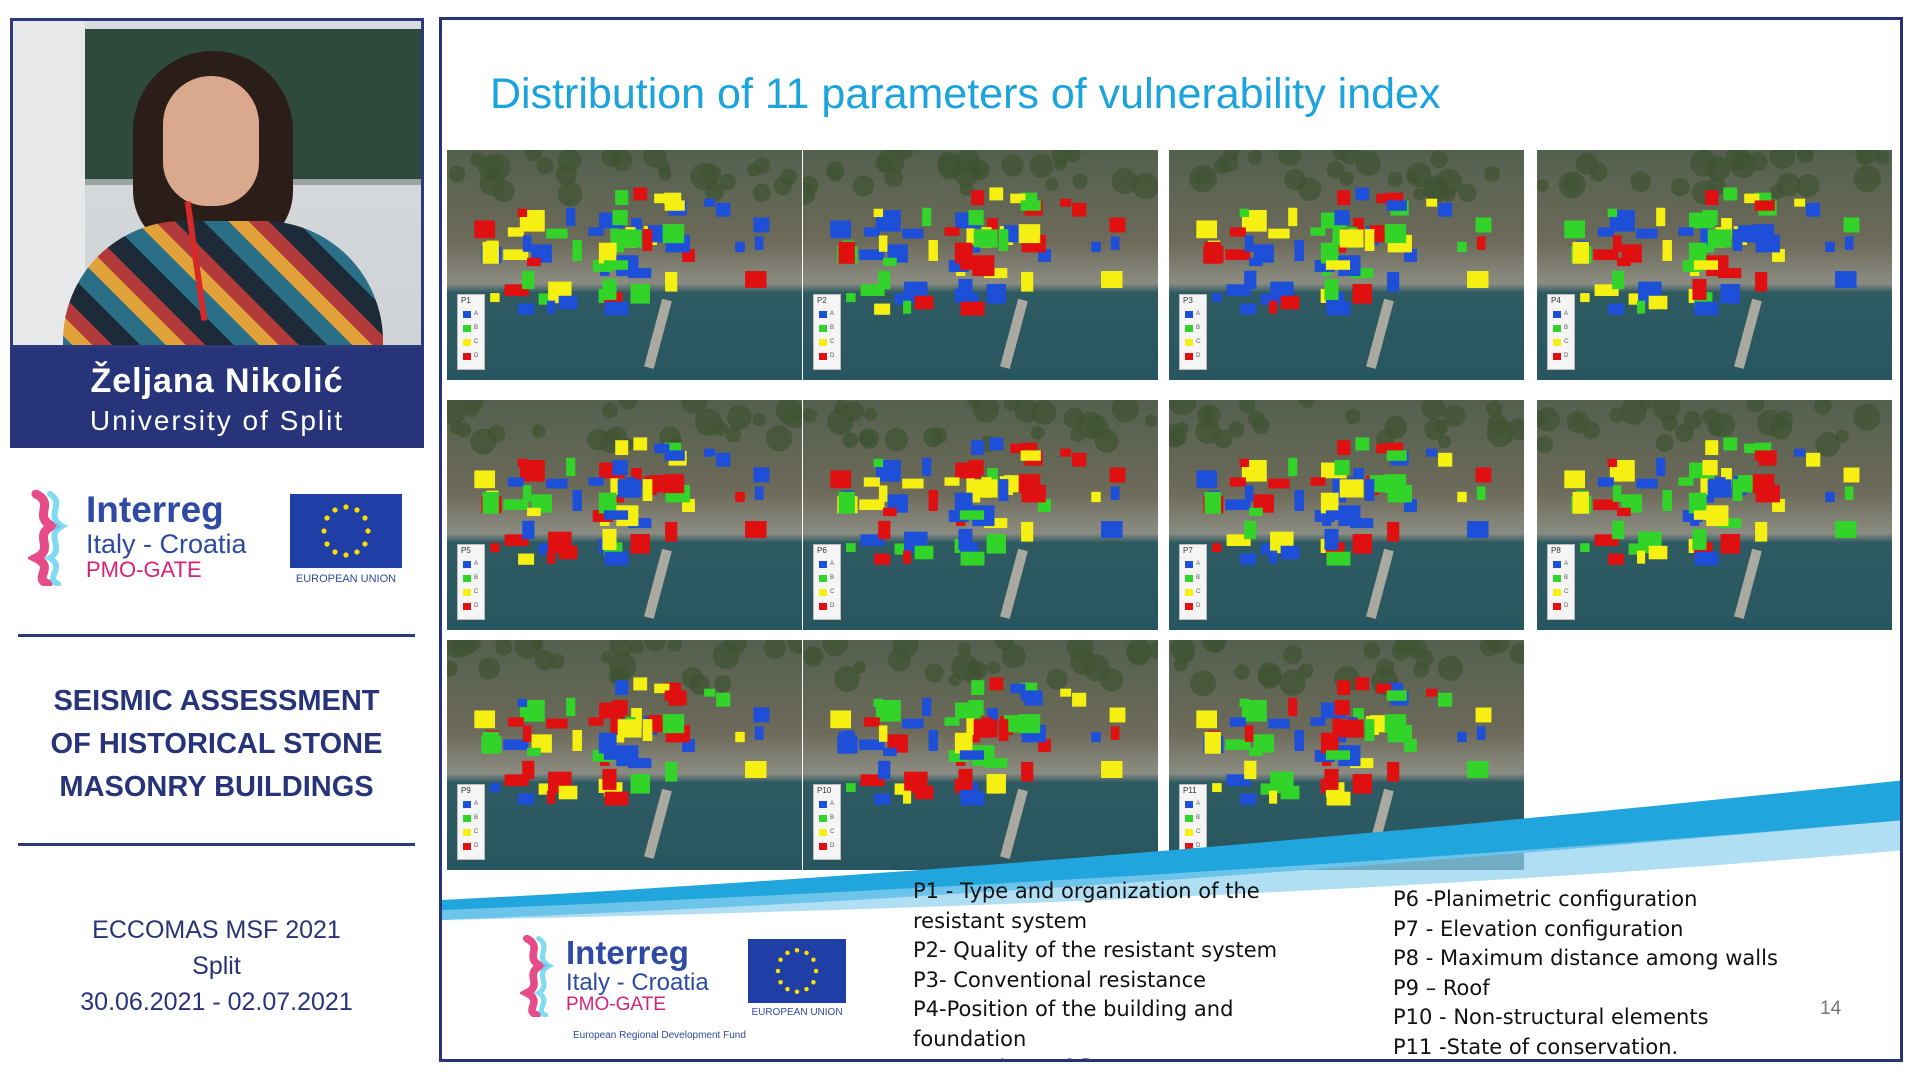 This screenshot has width=1920, height=1080. I want to click on map-legend: P1 A B C D, so click(471, 332).